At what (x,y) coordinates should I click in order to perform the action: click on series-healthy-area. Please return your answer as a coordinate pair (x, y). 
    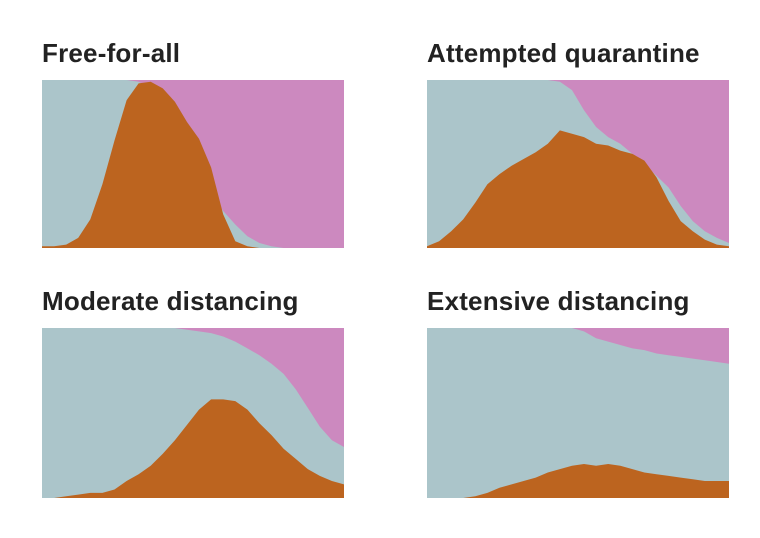
    Looking at the image, I should click on (578, 413).